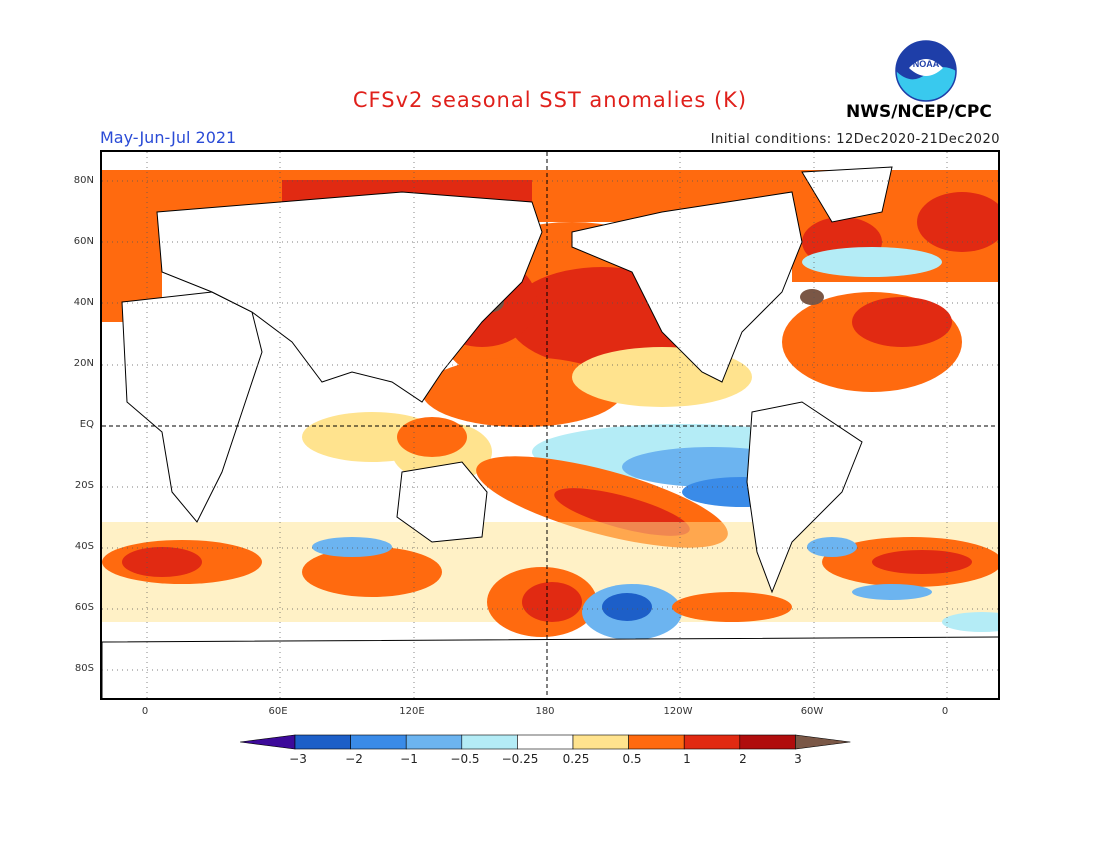 Image resolution: width=1100 pixels, height=850 pixels. Describe the element at coordinates (86, 424) in the screenshot. I see `lat-label-eq: EQ` at that location.